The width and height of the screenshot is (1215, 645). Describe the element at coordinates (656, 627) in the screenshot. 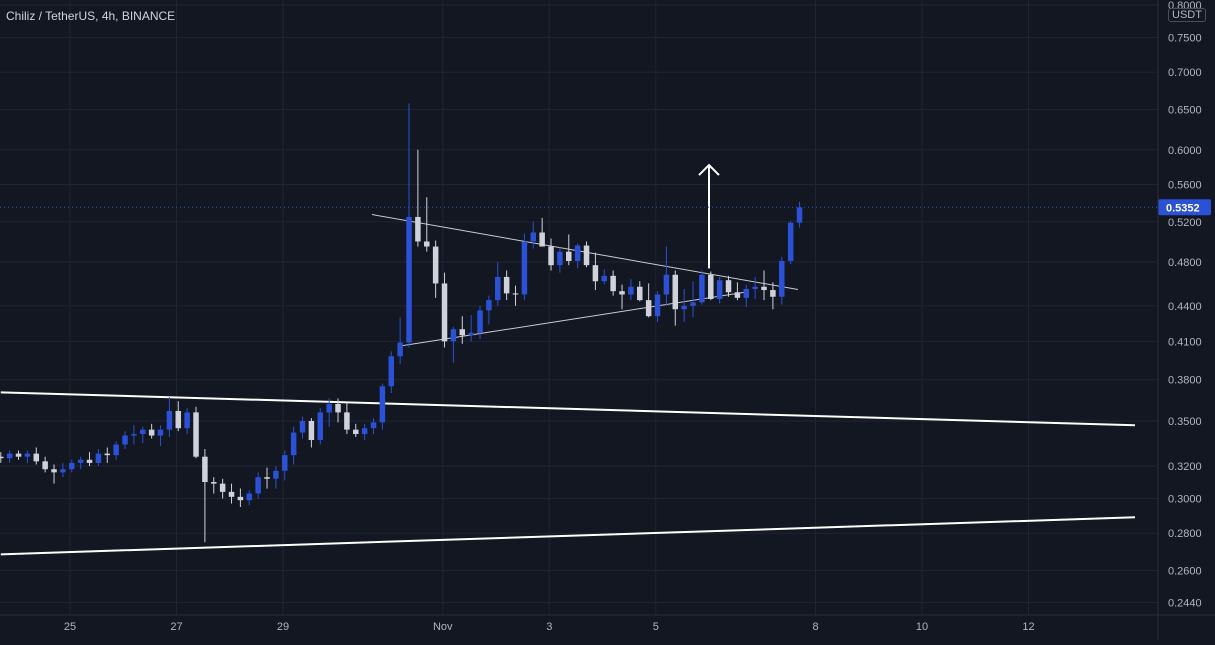

I see `x-tick-label: 5` at that location.